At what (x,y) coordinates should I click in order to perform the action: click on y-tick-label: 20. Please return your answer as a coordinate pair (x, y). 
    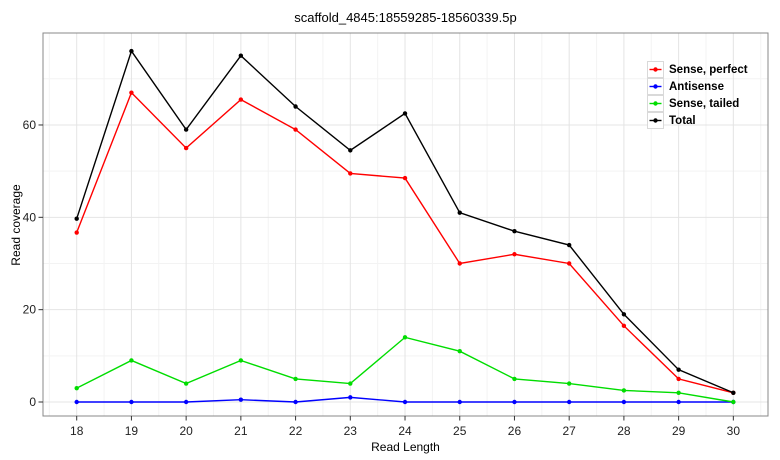
    Looking at the image, I should click on (30, 310).